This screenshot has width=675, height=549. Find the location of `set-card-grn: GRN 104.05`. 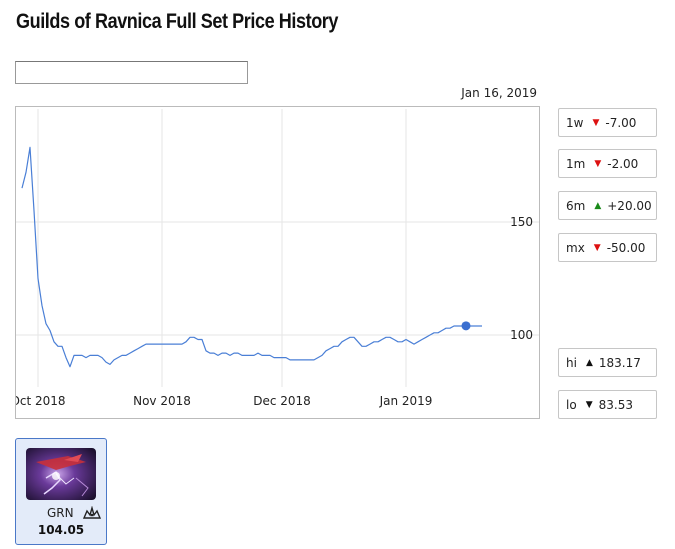

set-card-grn: GRN 104.05 is located at coordinates (61, 491).